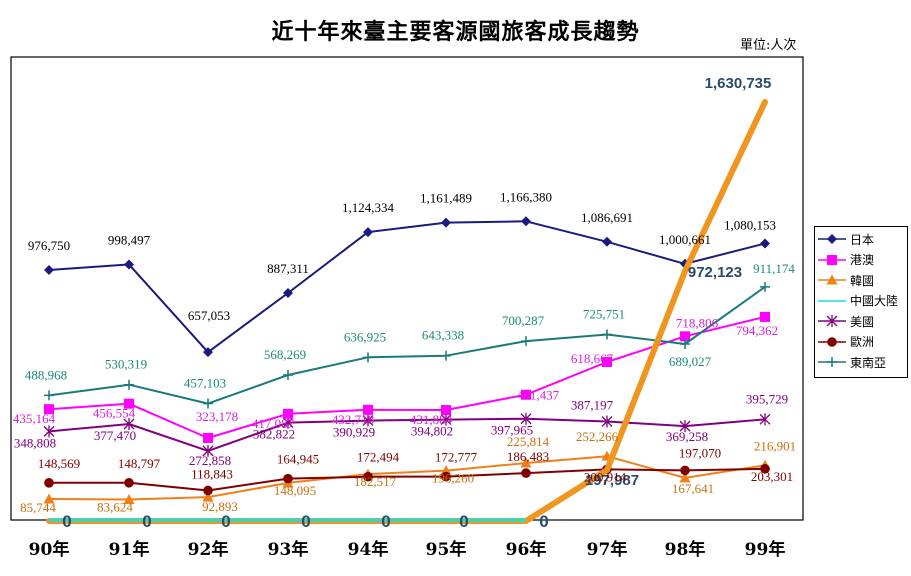 The height and width of the screenshot is (576, 911). What do you see at coordinates (772, 476) in the screenshot?
I see `data-label-europe: 203,301` at bounding box center [772, 476].